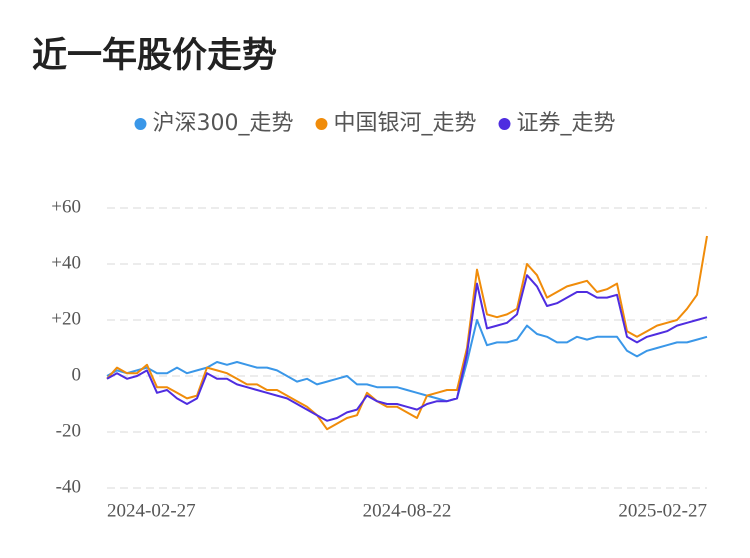  What do you see at coordinates (566, 123) in the screenshot?
I see `legend-label: 证券_走势` at bounding box center [566, 123].